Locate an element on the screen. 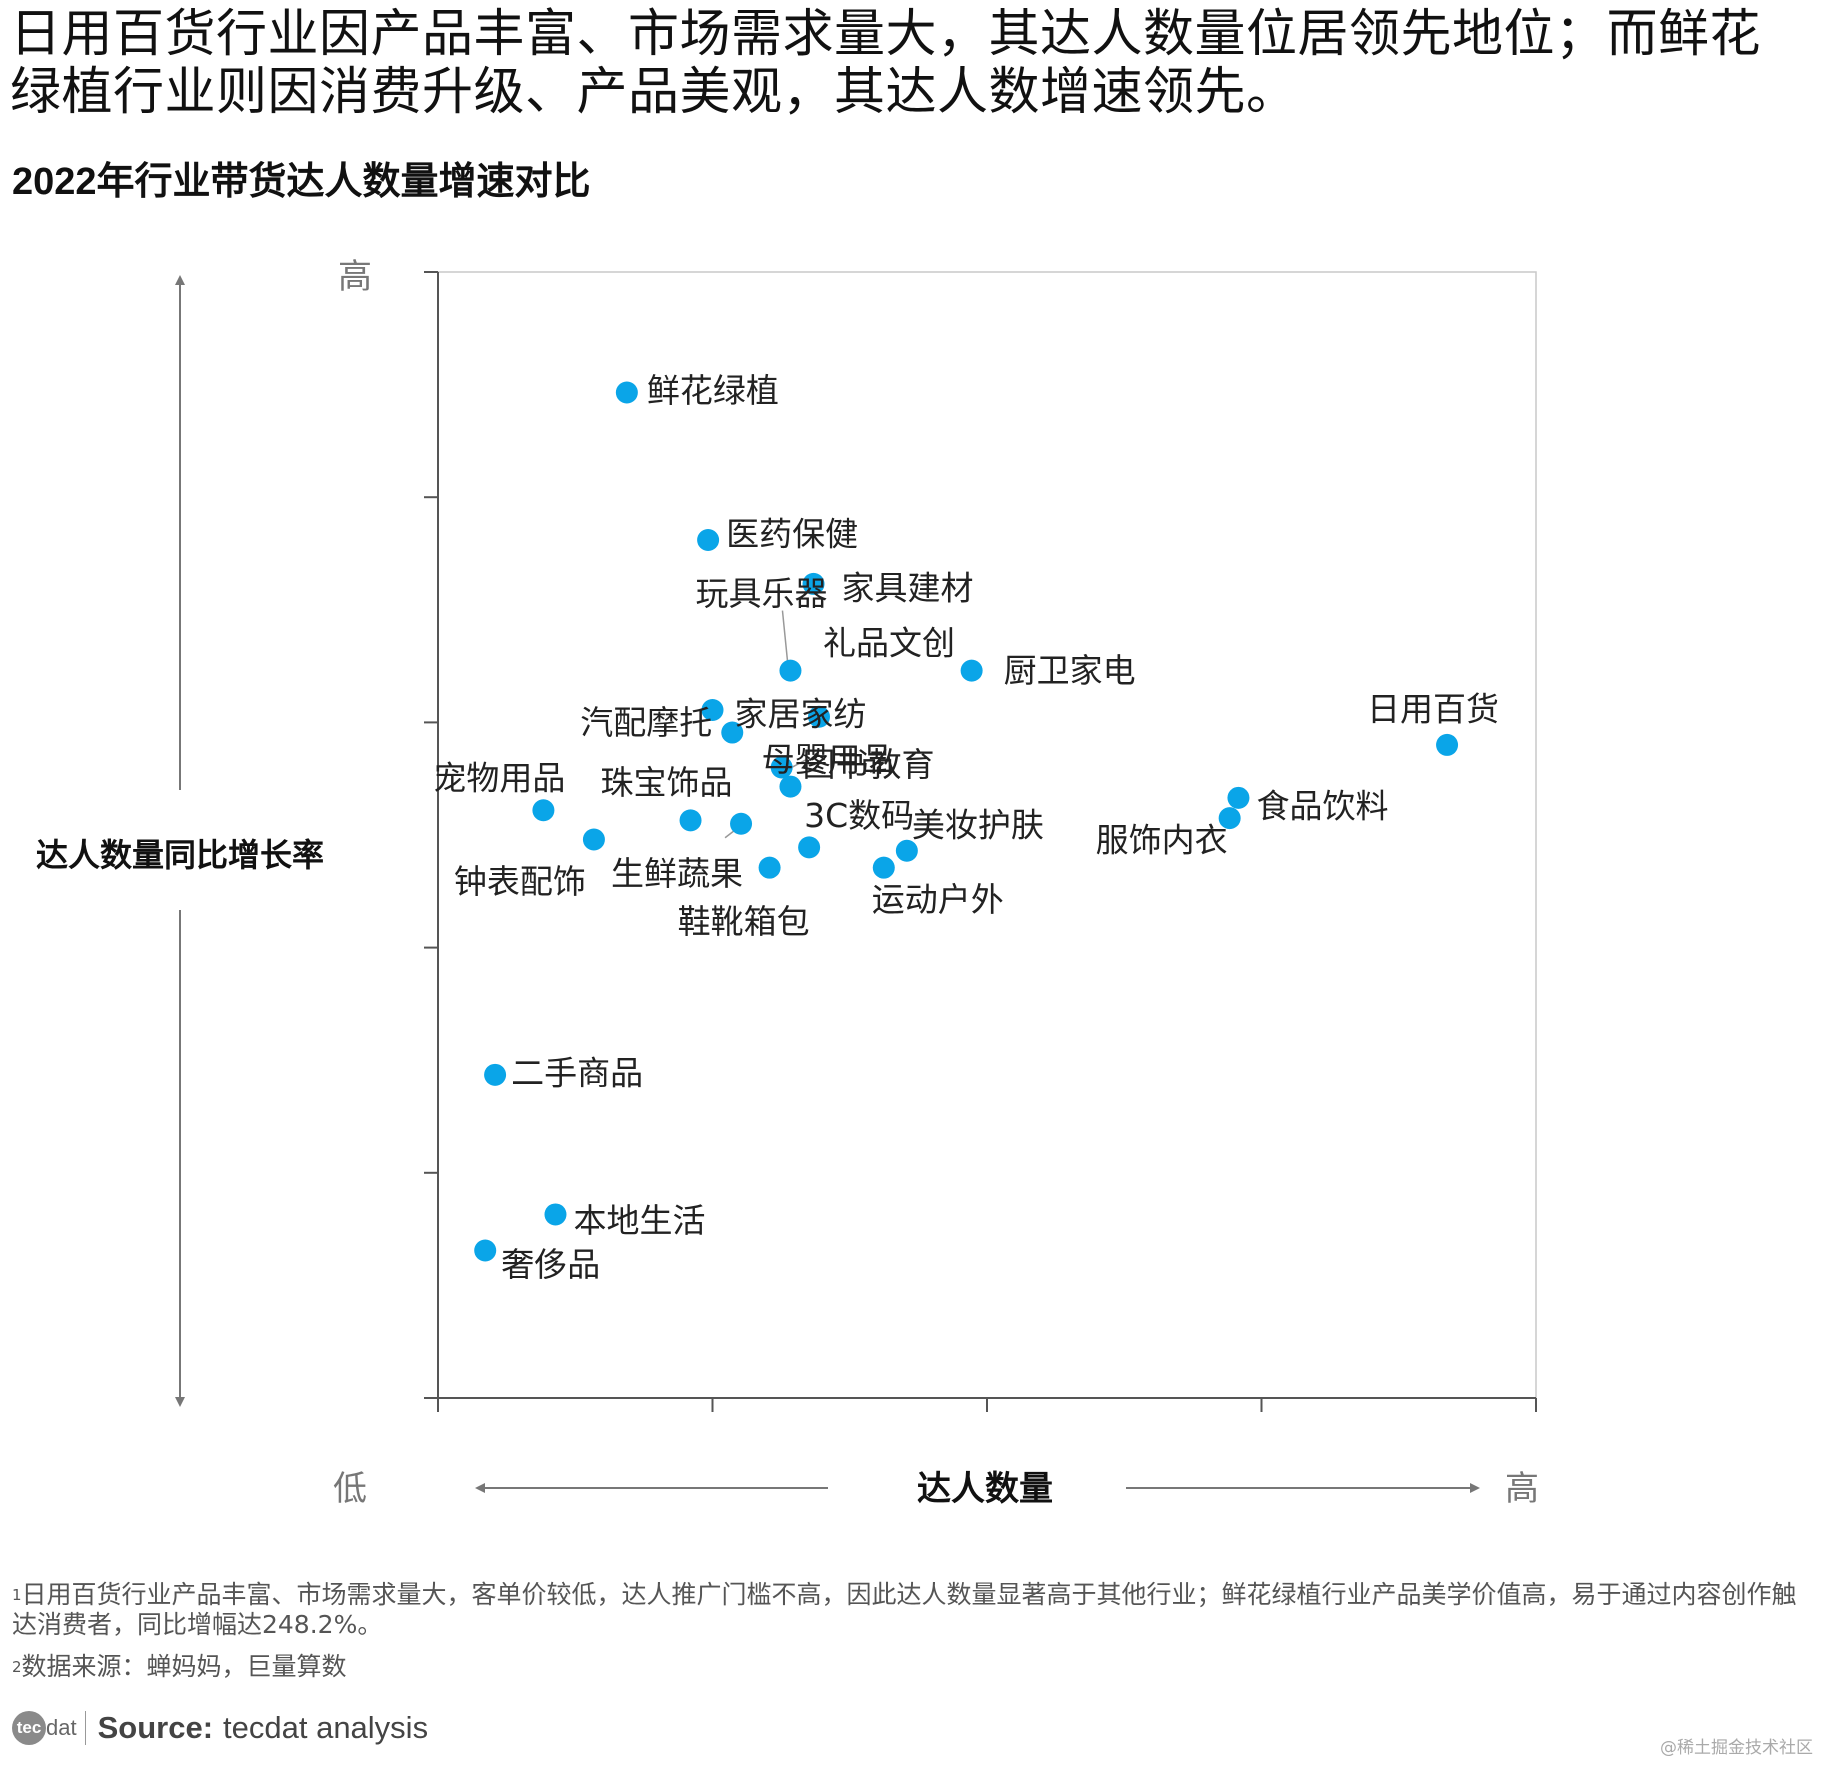 This screenshot has height=1766, width=1823. point-母婴用品 is located at coordinates (781, 767).